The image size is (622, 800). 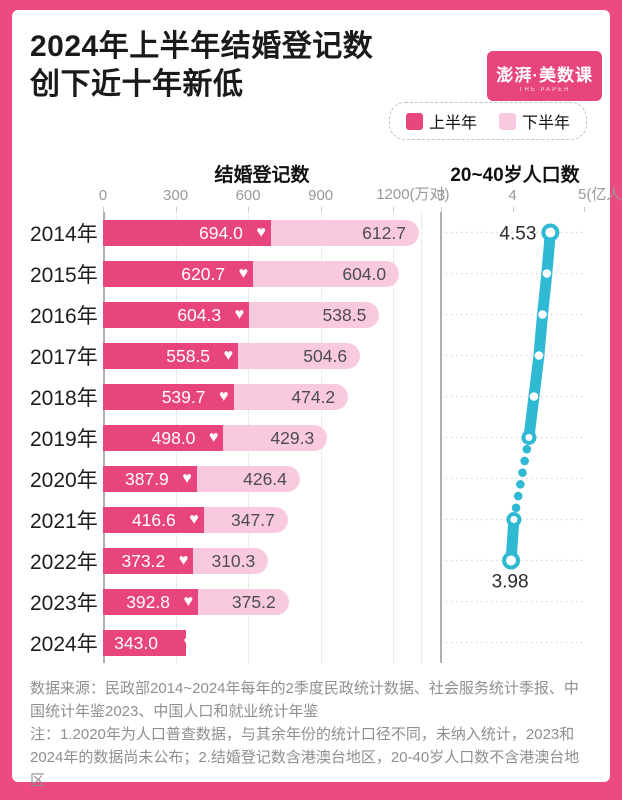 I want to click on year-label: 2022年, so click(x=64, y=562).